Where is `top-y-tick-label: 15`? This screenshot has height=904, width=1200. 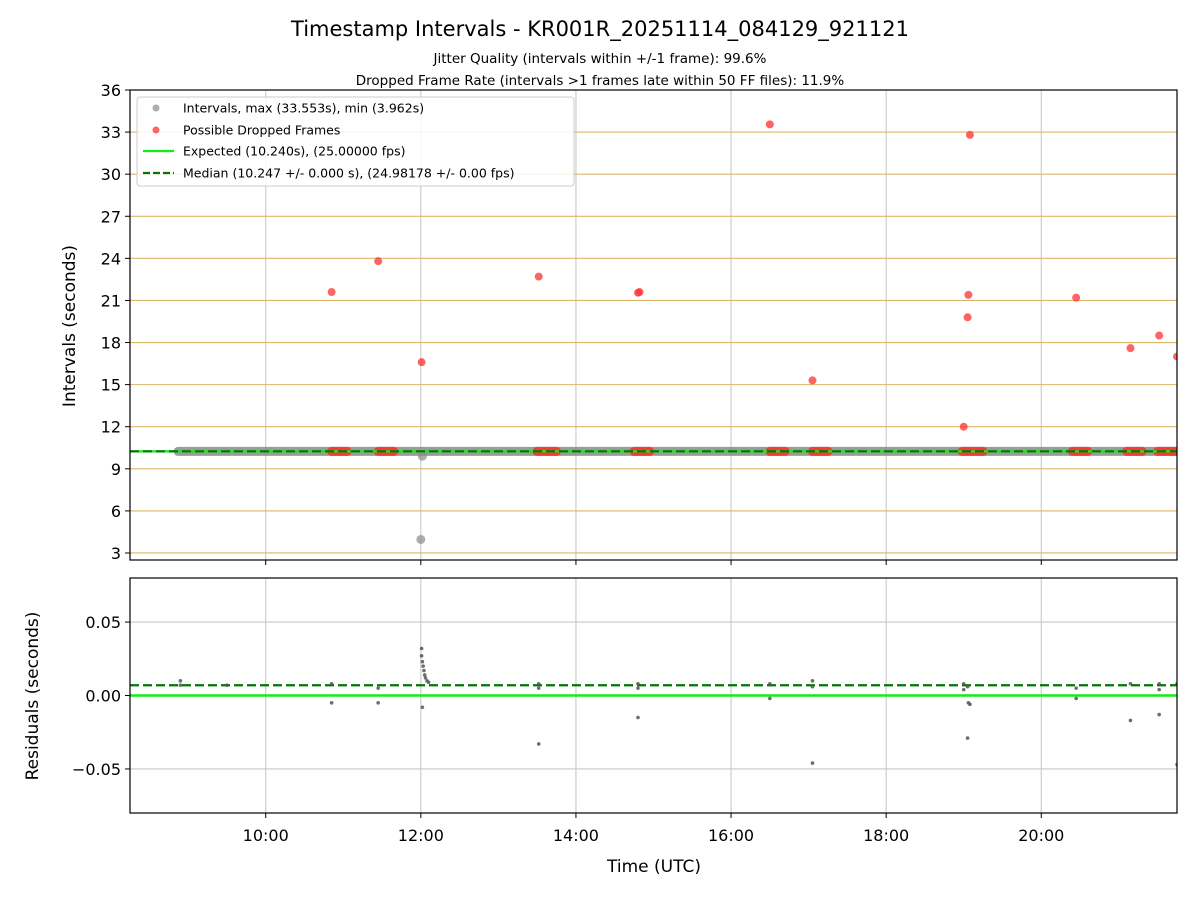 top-y-tick-label: 15 is located at coordinates (111, 385).